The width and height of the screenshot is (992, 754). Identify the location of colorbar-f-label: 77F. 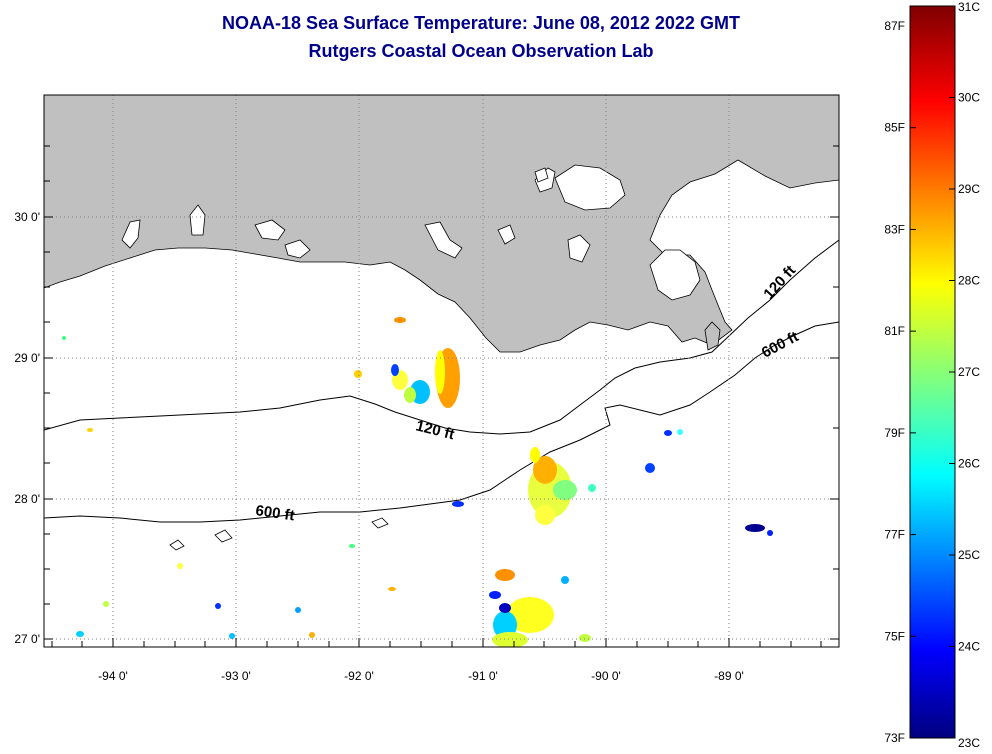
(894, 535).